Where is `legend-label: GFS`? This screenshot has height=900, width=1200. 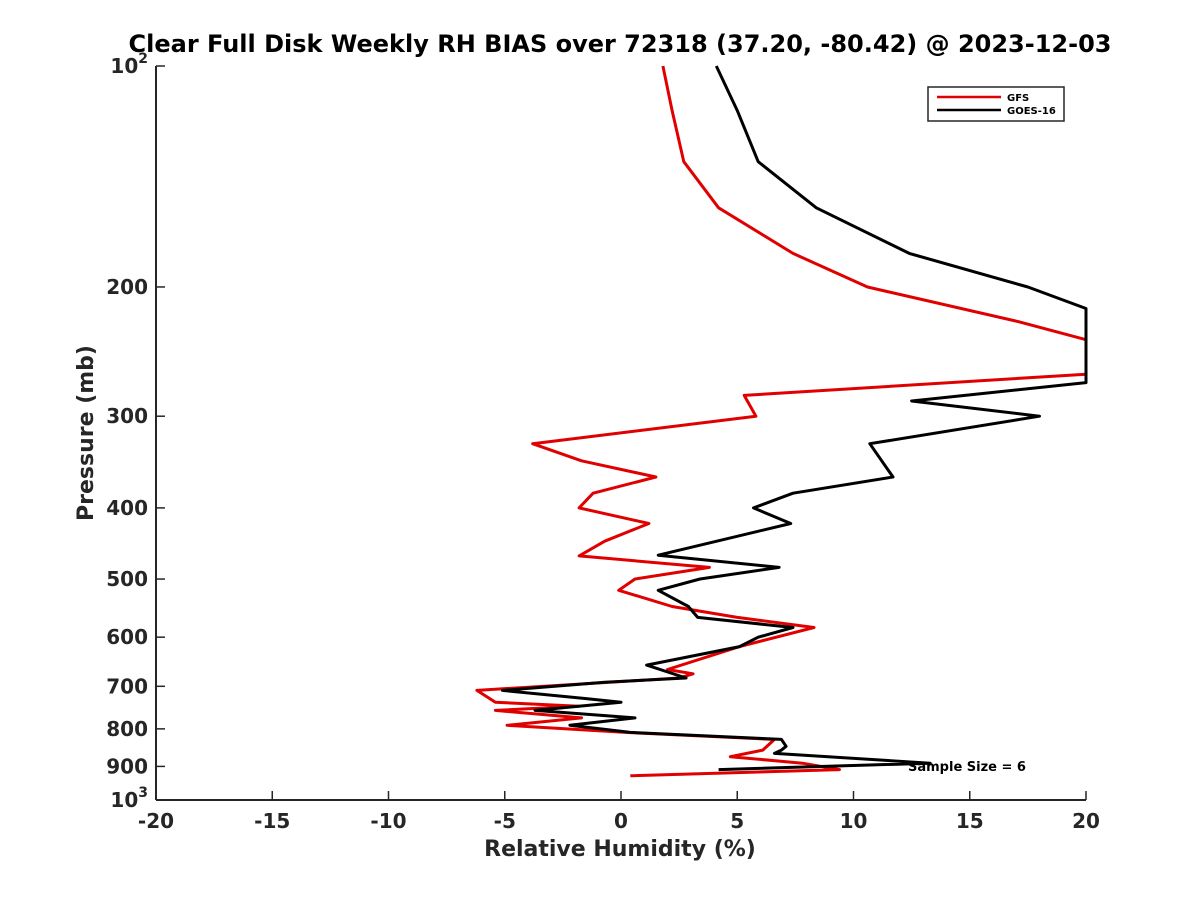 legend-label: GFS is located at coordinates (1018, 98).